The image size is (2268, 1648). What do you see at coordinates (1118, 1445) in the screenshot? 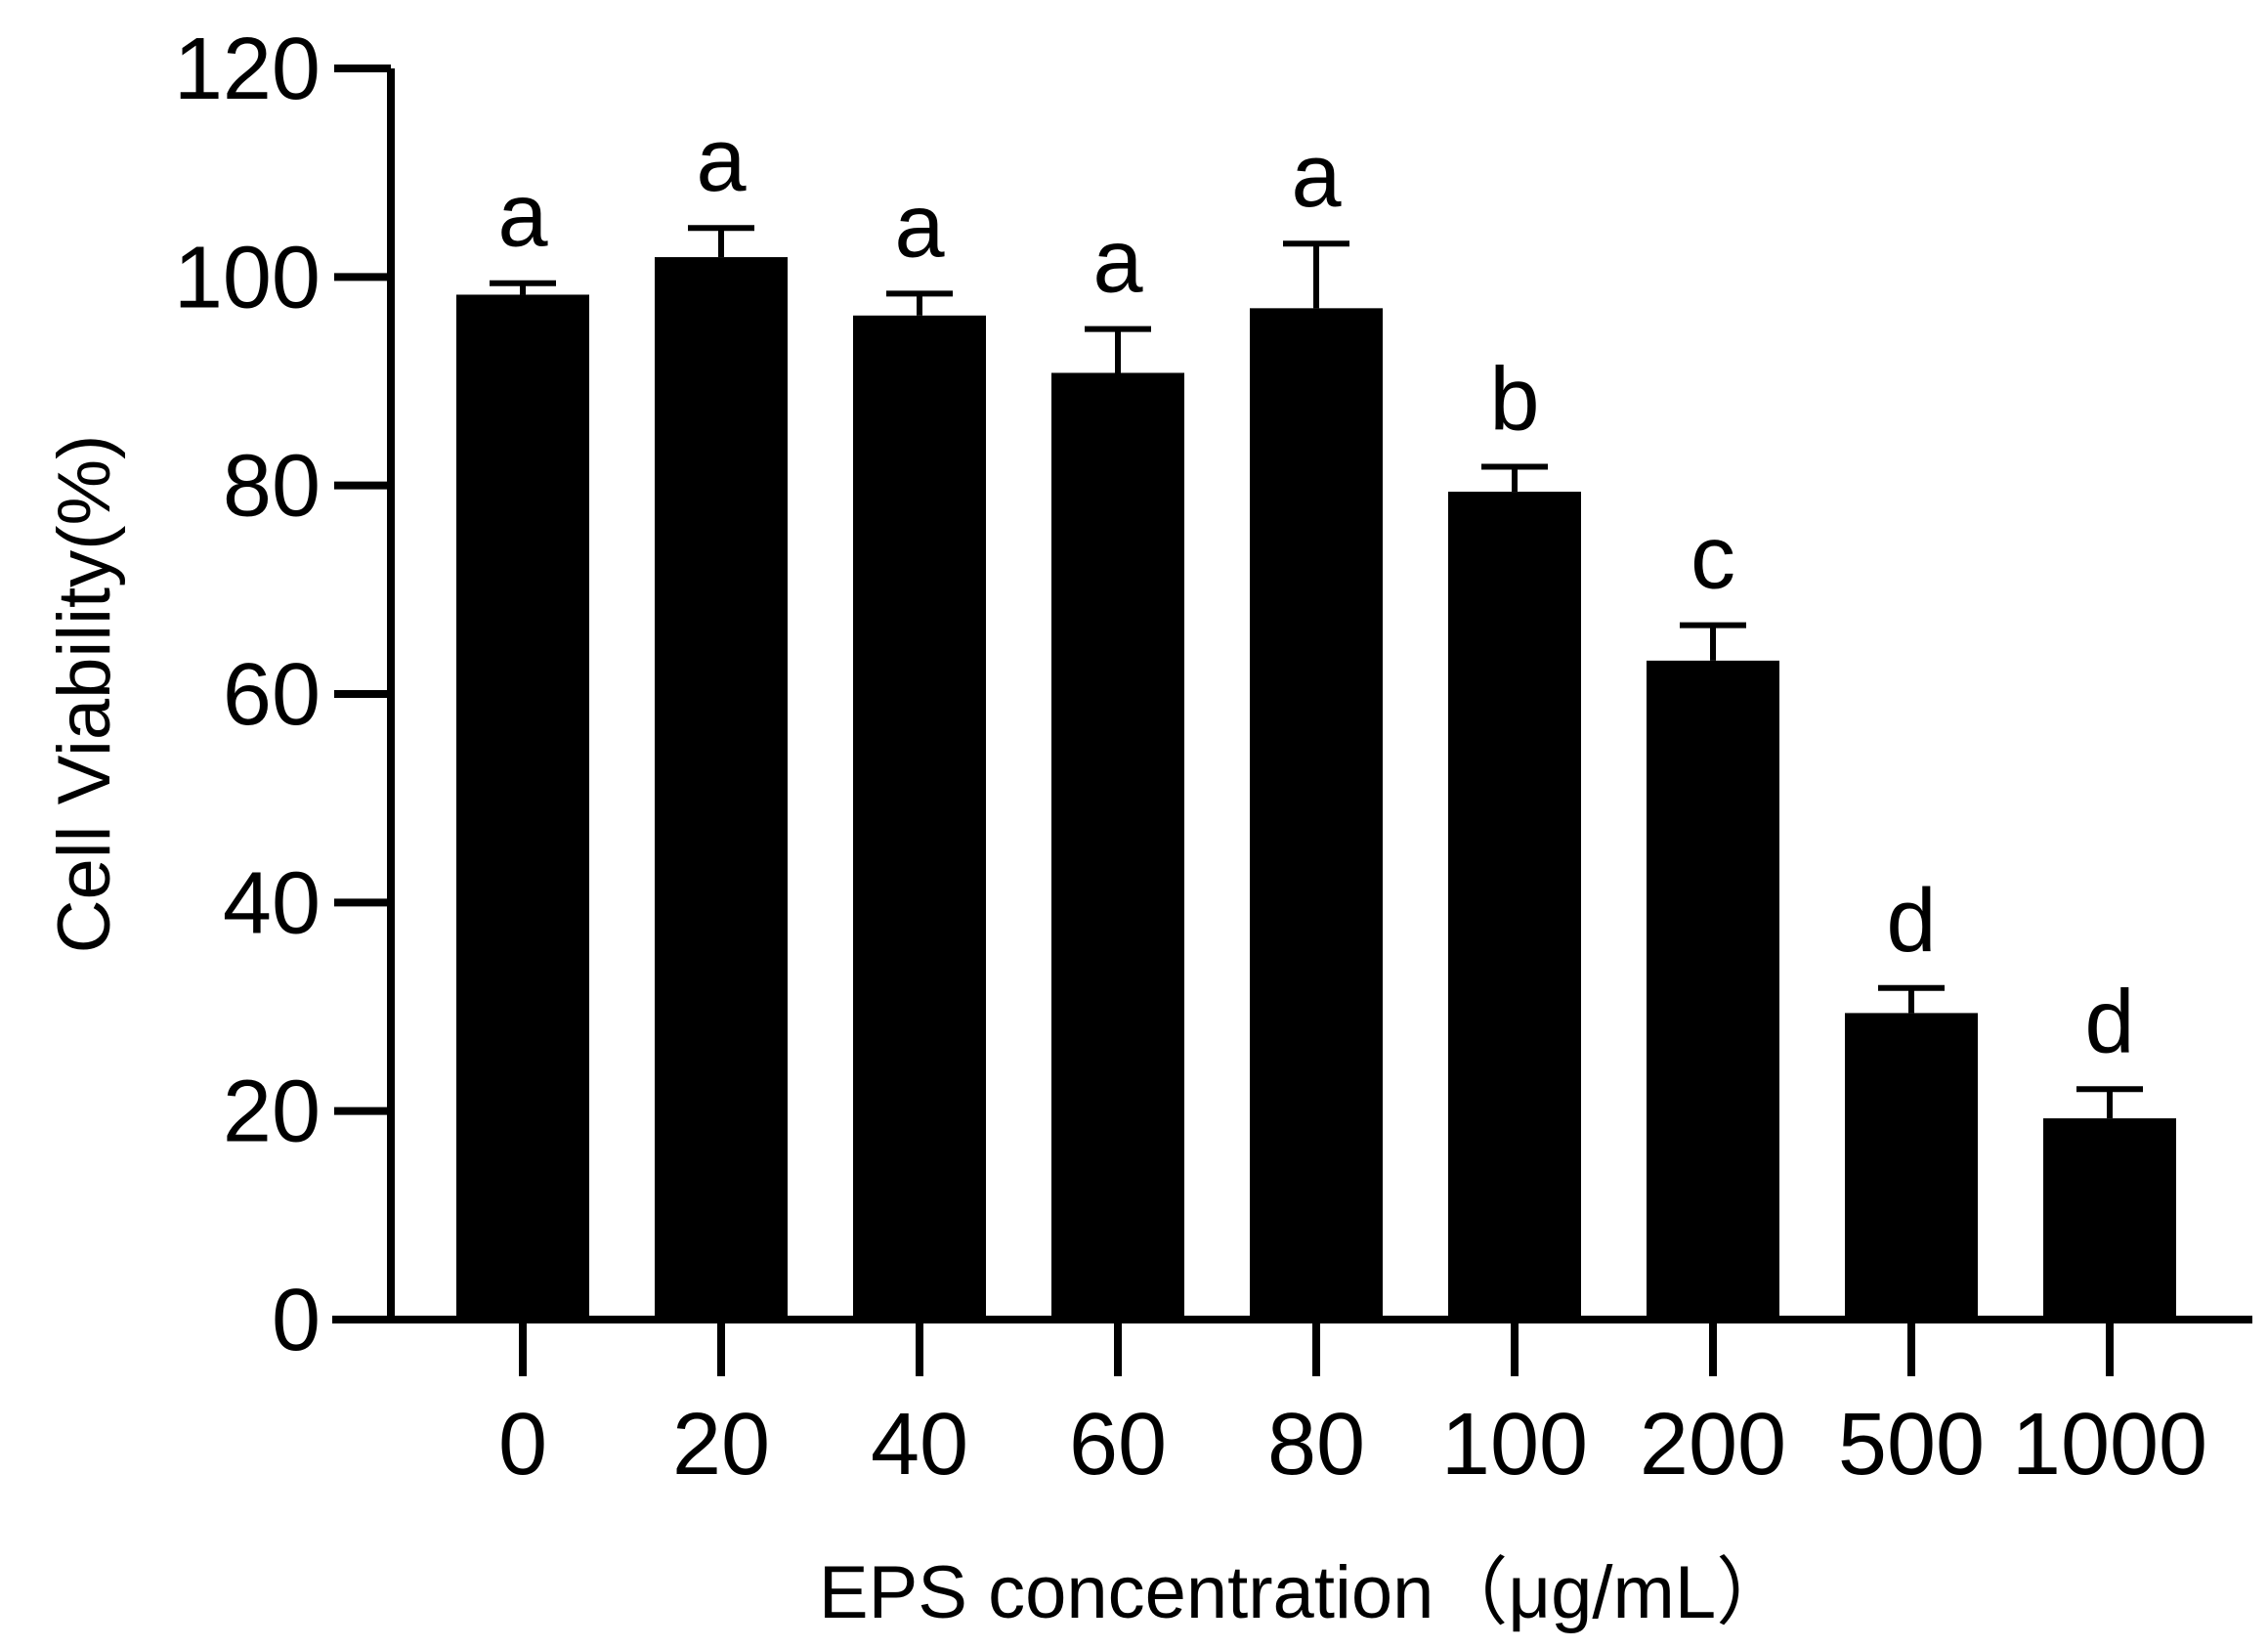
I see `x-tick-label: 60` at bounding box center [1118, 1445].